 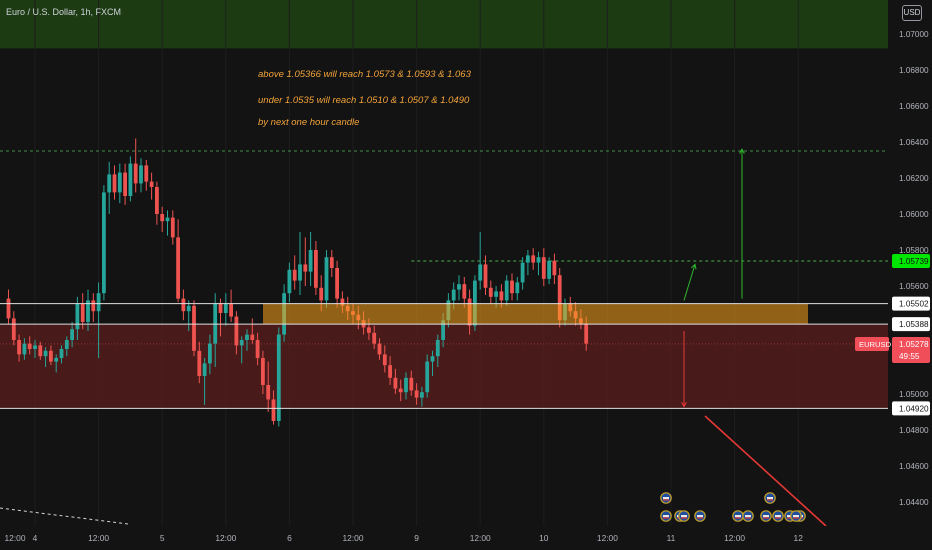 What do you see at coordinates (911, 303) in the screenshot?
I see `price-level-badge: 1.05502` at bounding box center [911, 303].